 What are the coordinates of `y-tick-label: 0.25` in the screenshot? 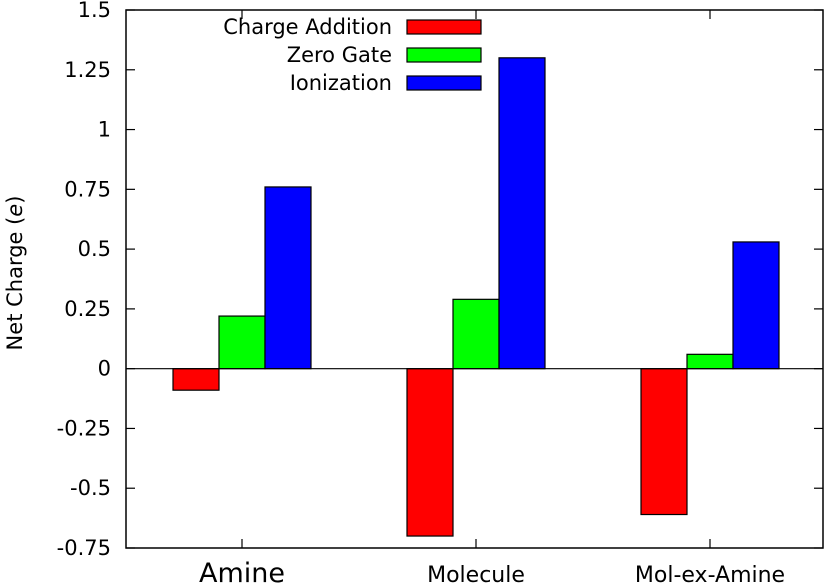 It's located at (87, 309).